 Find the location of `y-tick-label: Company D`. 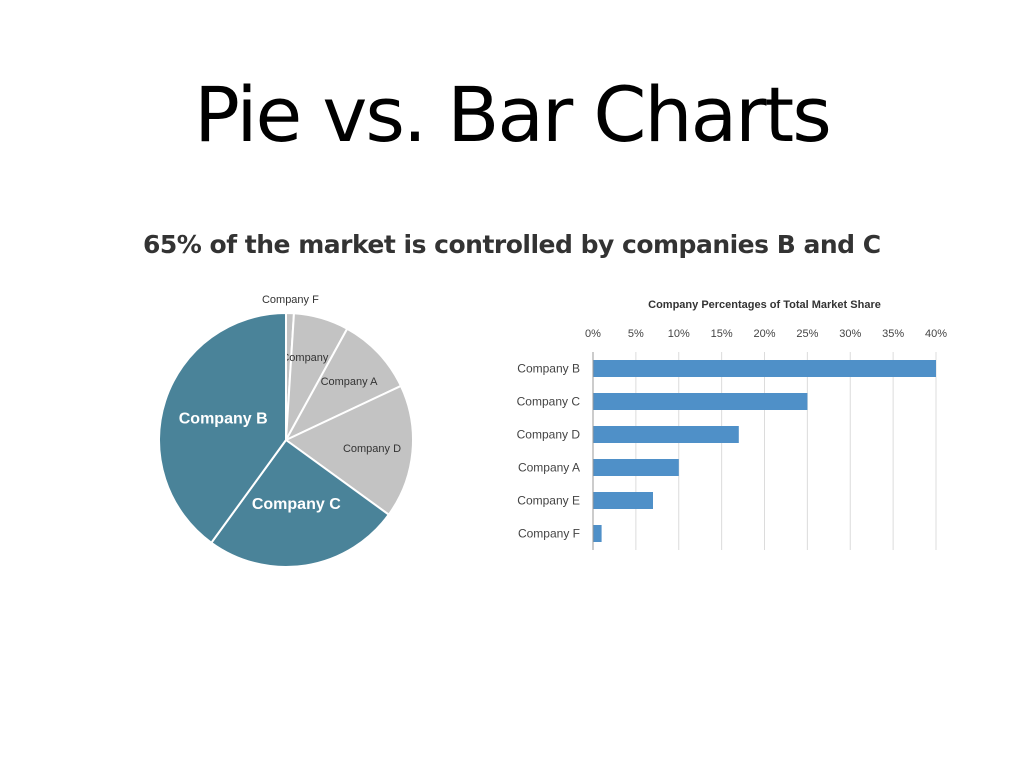

y-tick-label: Company D is located at coordinates (549, 435).